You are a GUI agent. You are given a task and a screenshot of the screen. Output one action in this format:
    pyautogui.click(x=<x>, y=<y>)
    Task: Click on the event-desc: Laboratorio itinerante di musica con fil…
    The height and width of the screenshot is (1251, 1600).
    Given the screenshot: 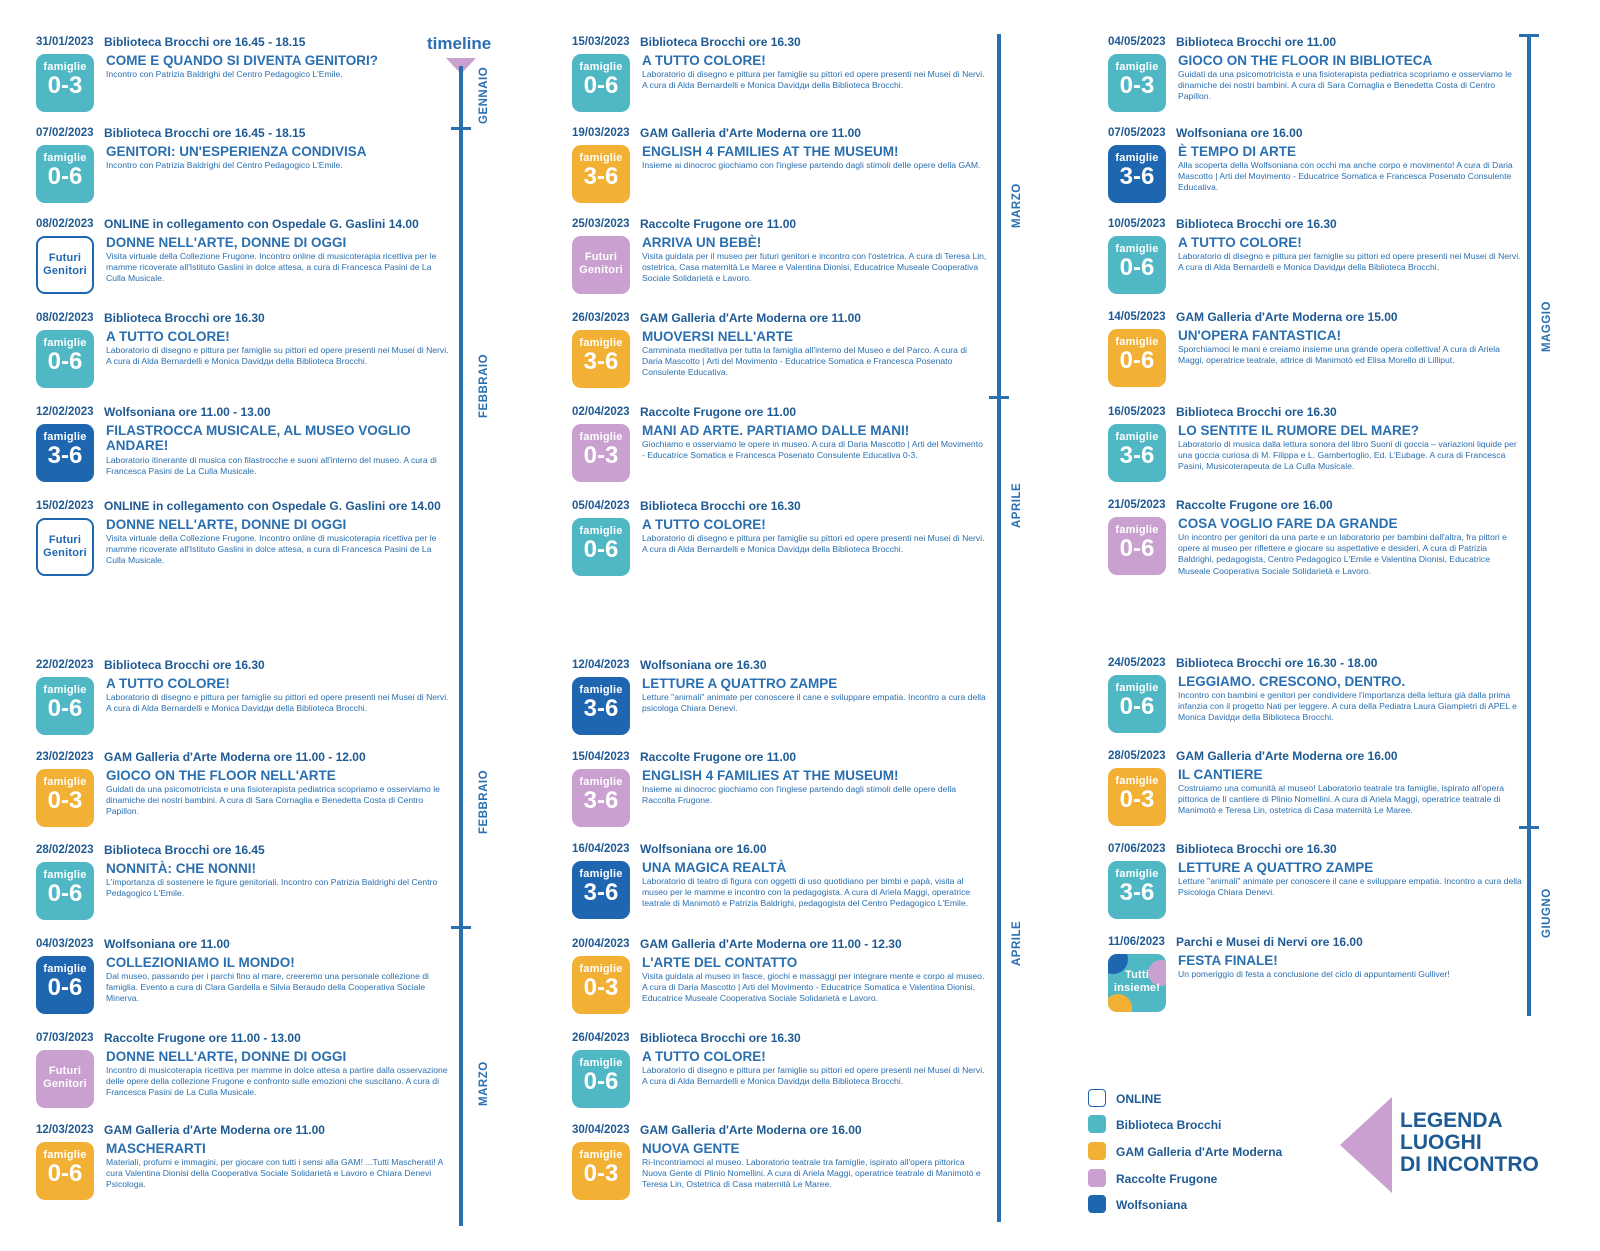 What is the action you would take?
    pyautogui.click(x=271, y=466)
    